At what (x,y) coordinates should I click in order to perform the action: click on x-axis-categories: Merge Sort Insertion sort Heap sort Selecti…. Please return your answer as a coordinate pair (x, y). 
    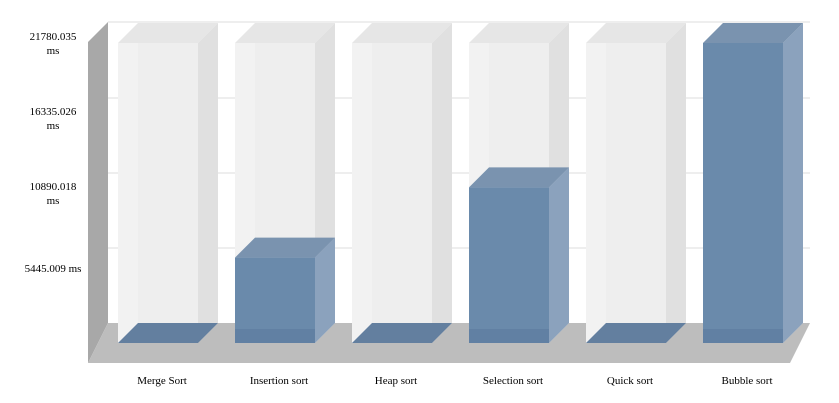
    Looking at the image, I should click on (454, 381).